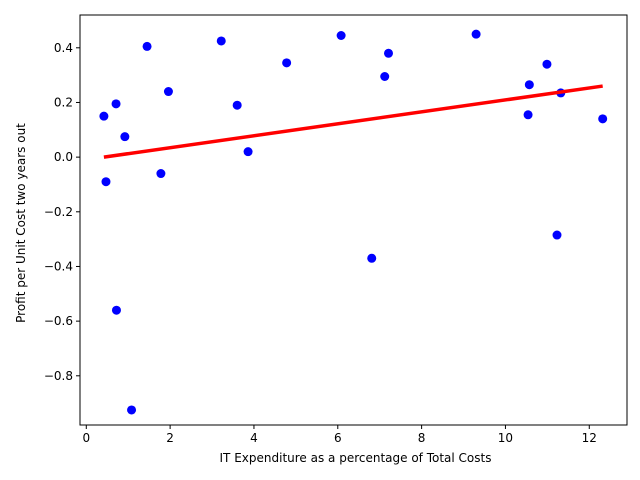  What do you see at coordinates (21, 223) in the screenshot?
I see `y-axis-label: Profit per Unit Cost two years out` at bounding box center [21, 223].